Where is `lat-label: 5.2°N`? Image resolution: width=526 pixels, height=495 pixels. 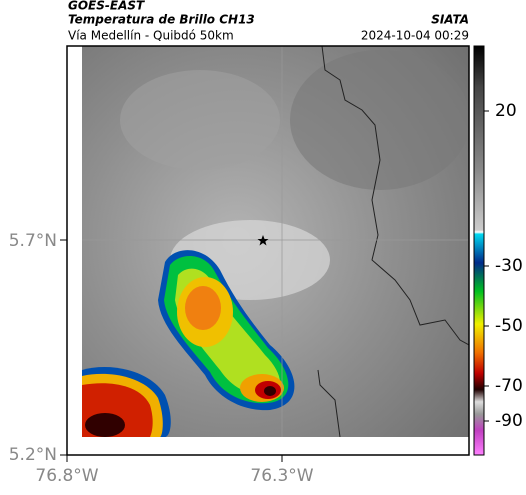 lat-label: 5.2°N is located at coordinates (33, 455).